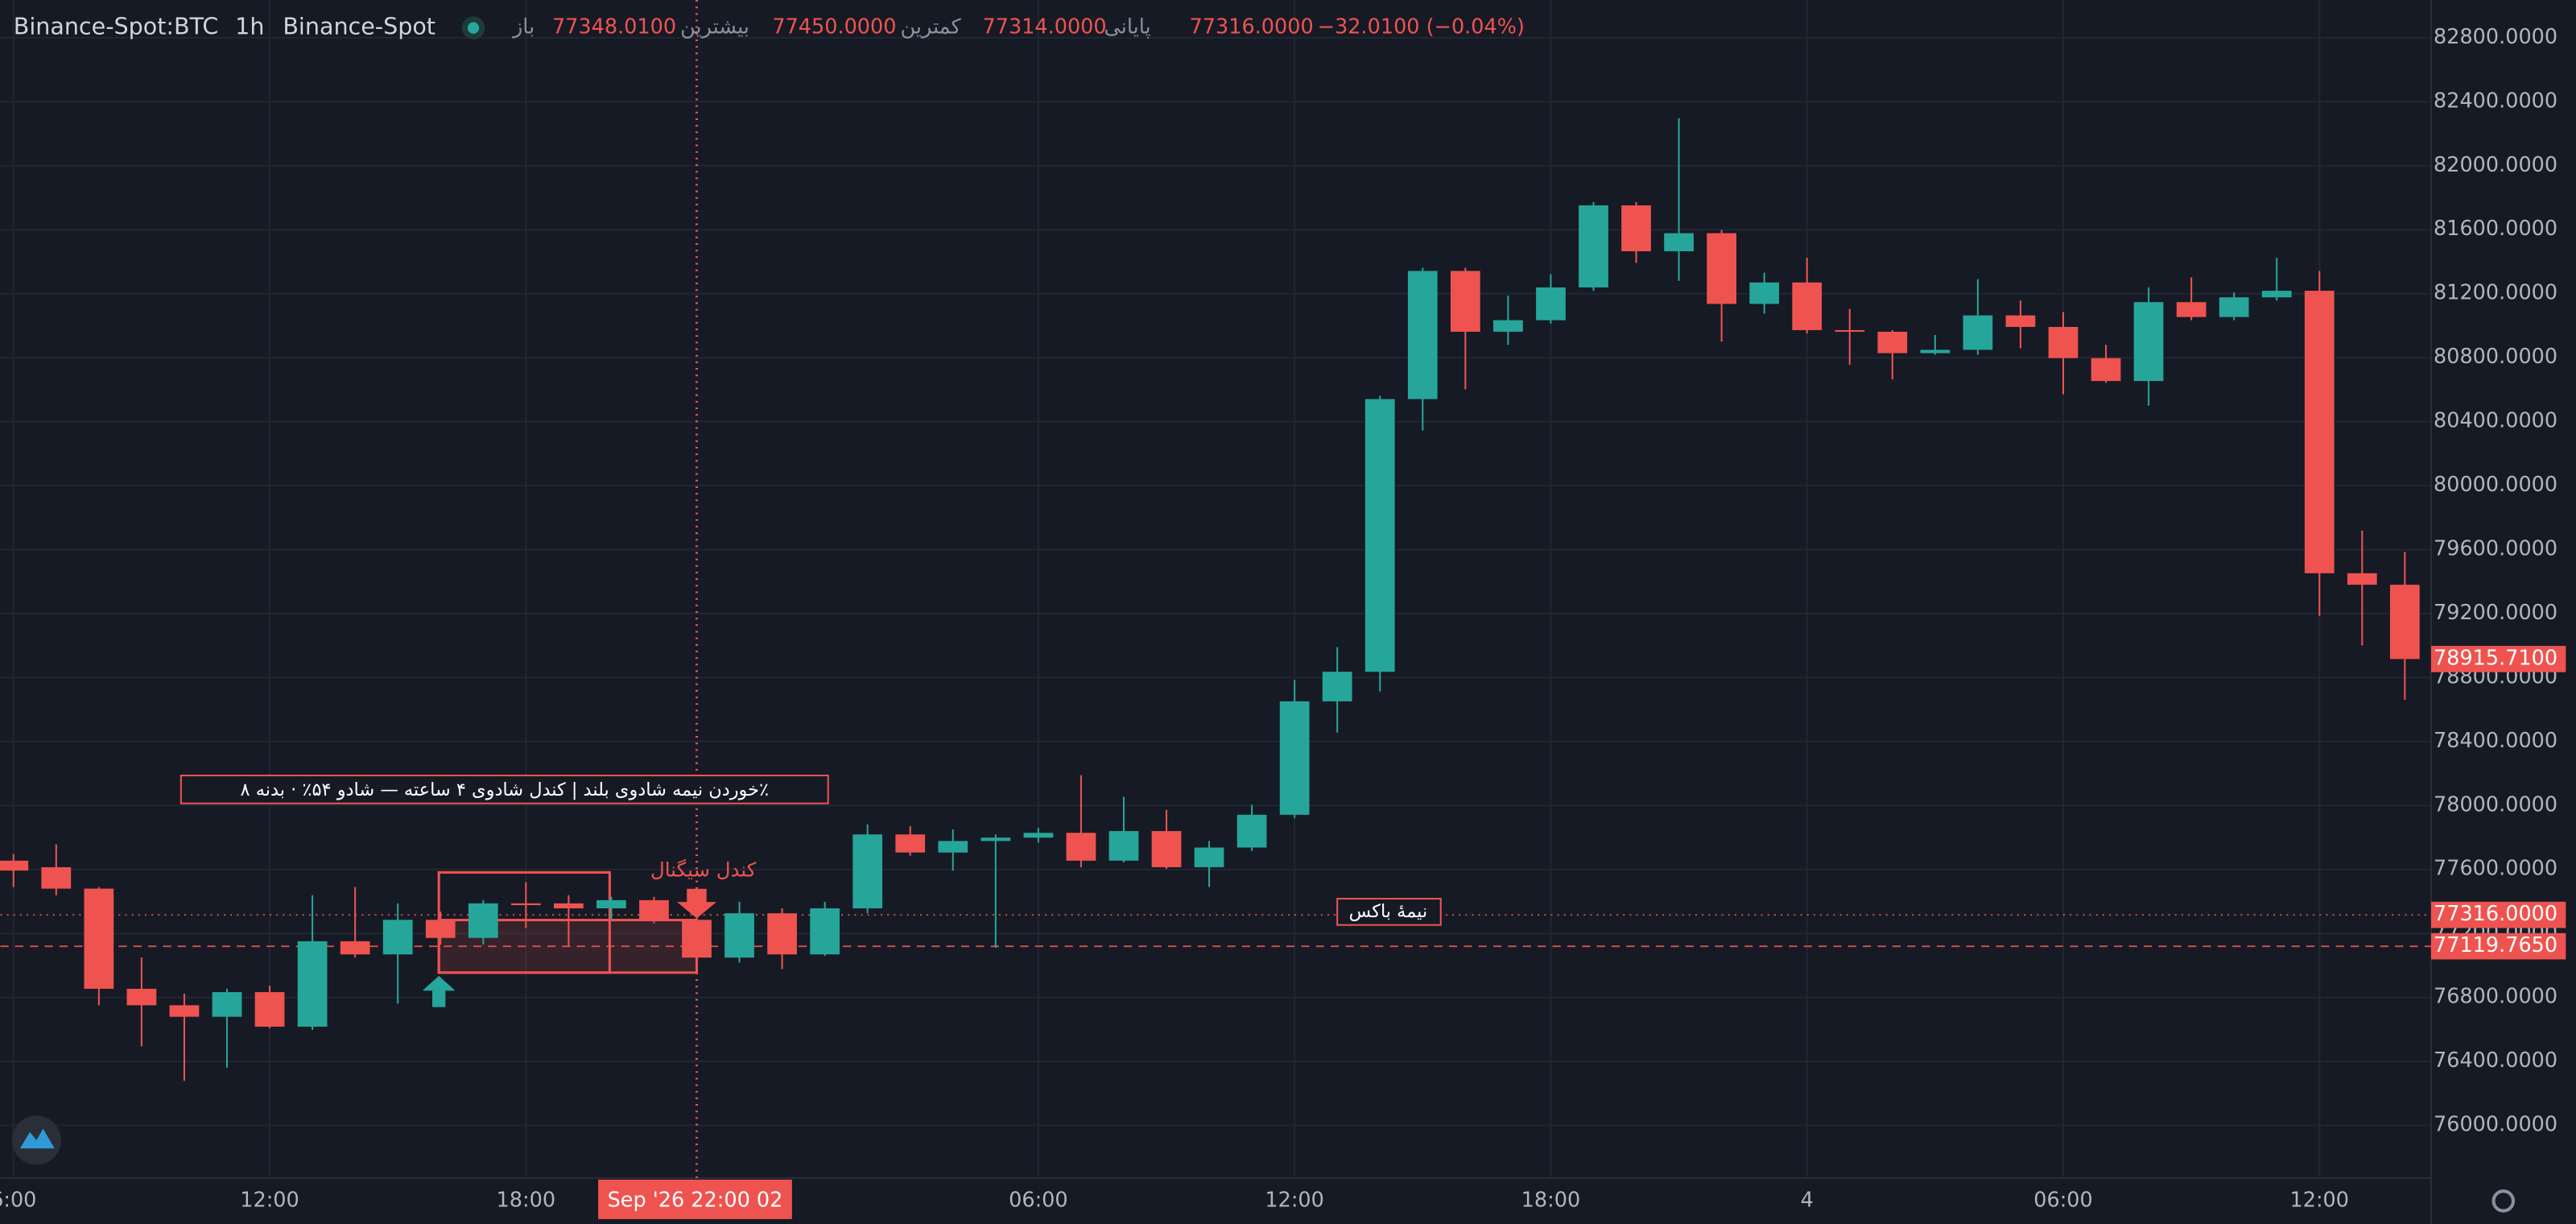  Describe the element at coordinates (714, 27) in the screenshot. I see `high-label: بیشترین` at that location.